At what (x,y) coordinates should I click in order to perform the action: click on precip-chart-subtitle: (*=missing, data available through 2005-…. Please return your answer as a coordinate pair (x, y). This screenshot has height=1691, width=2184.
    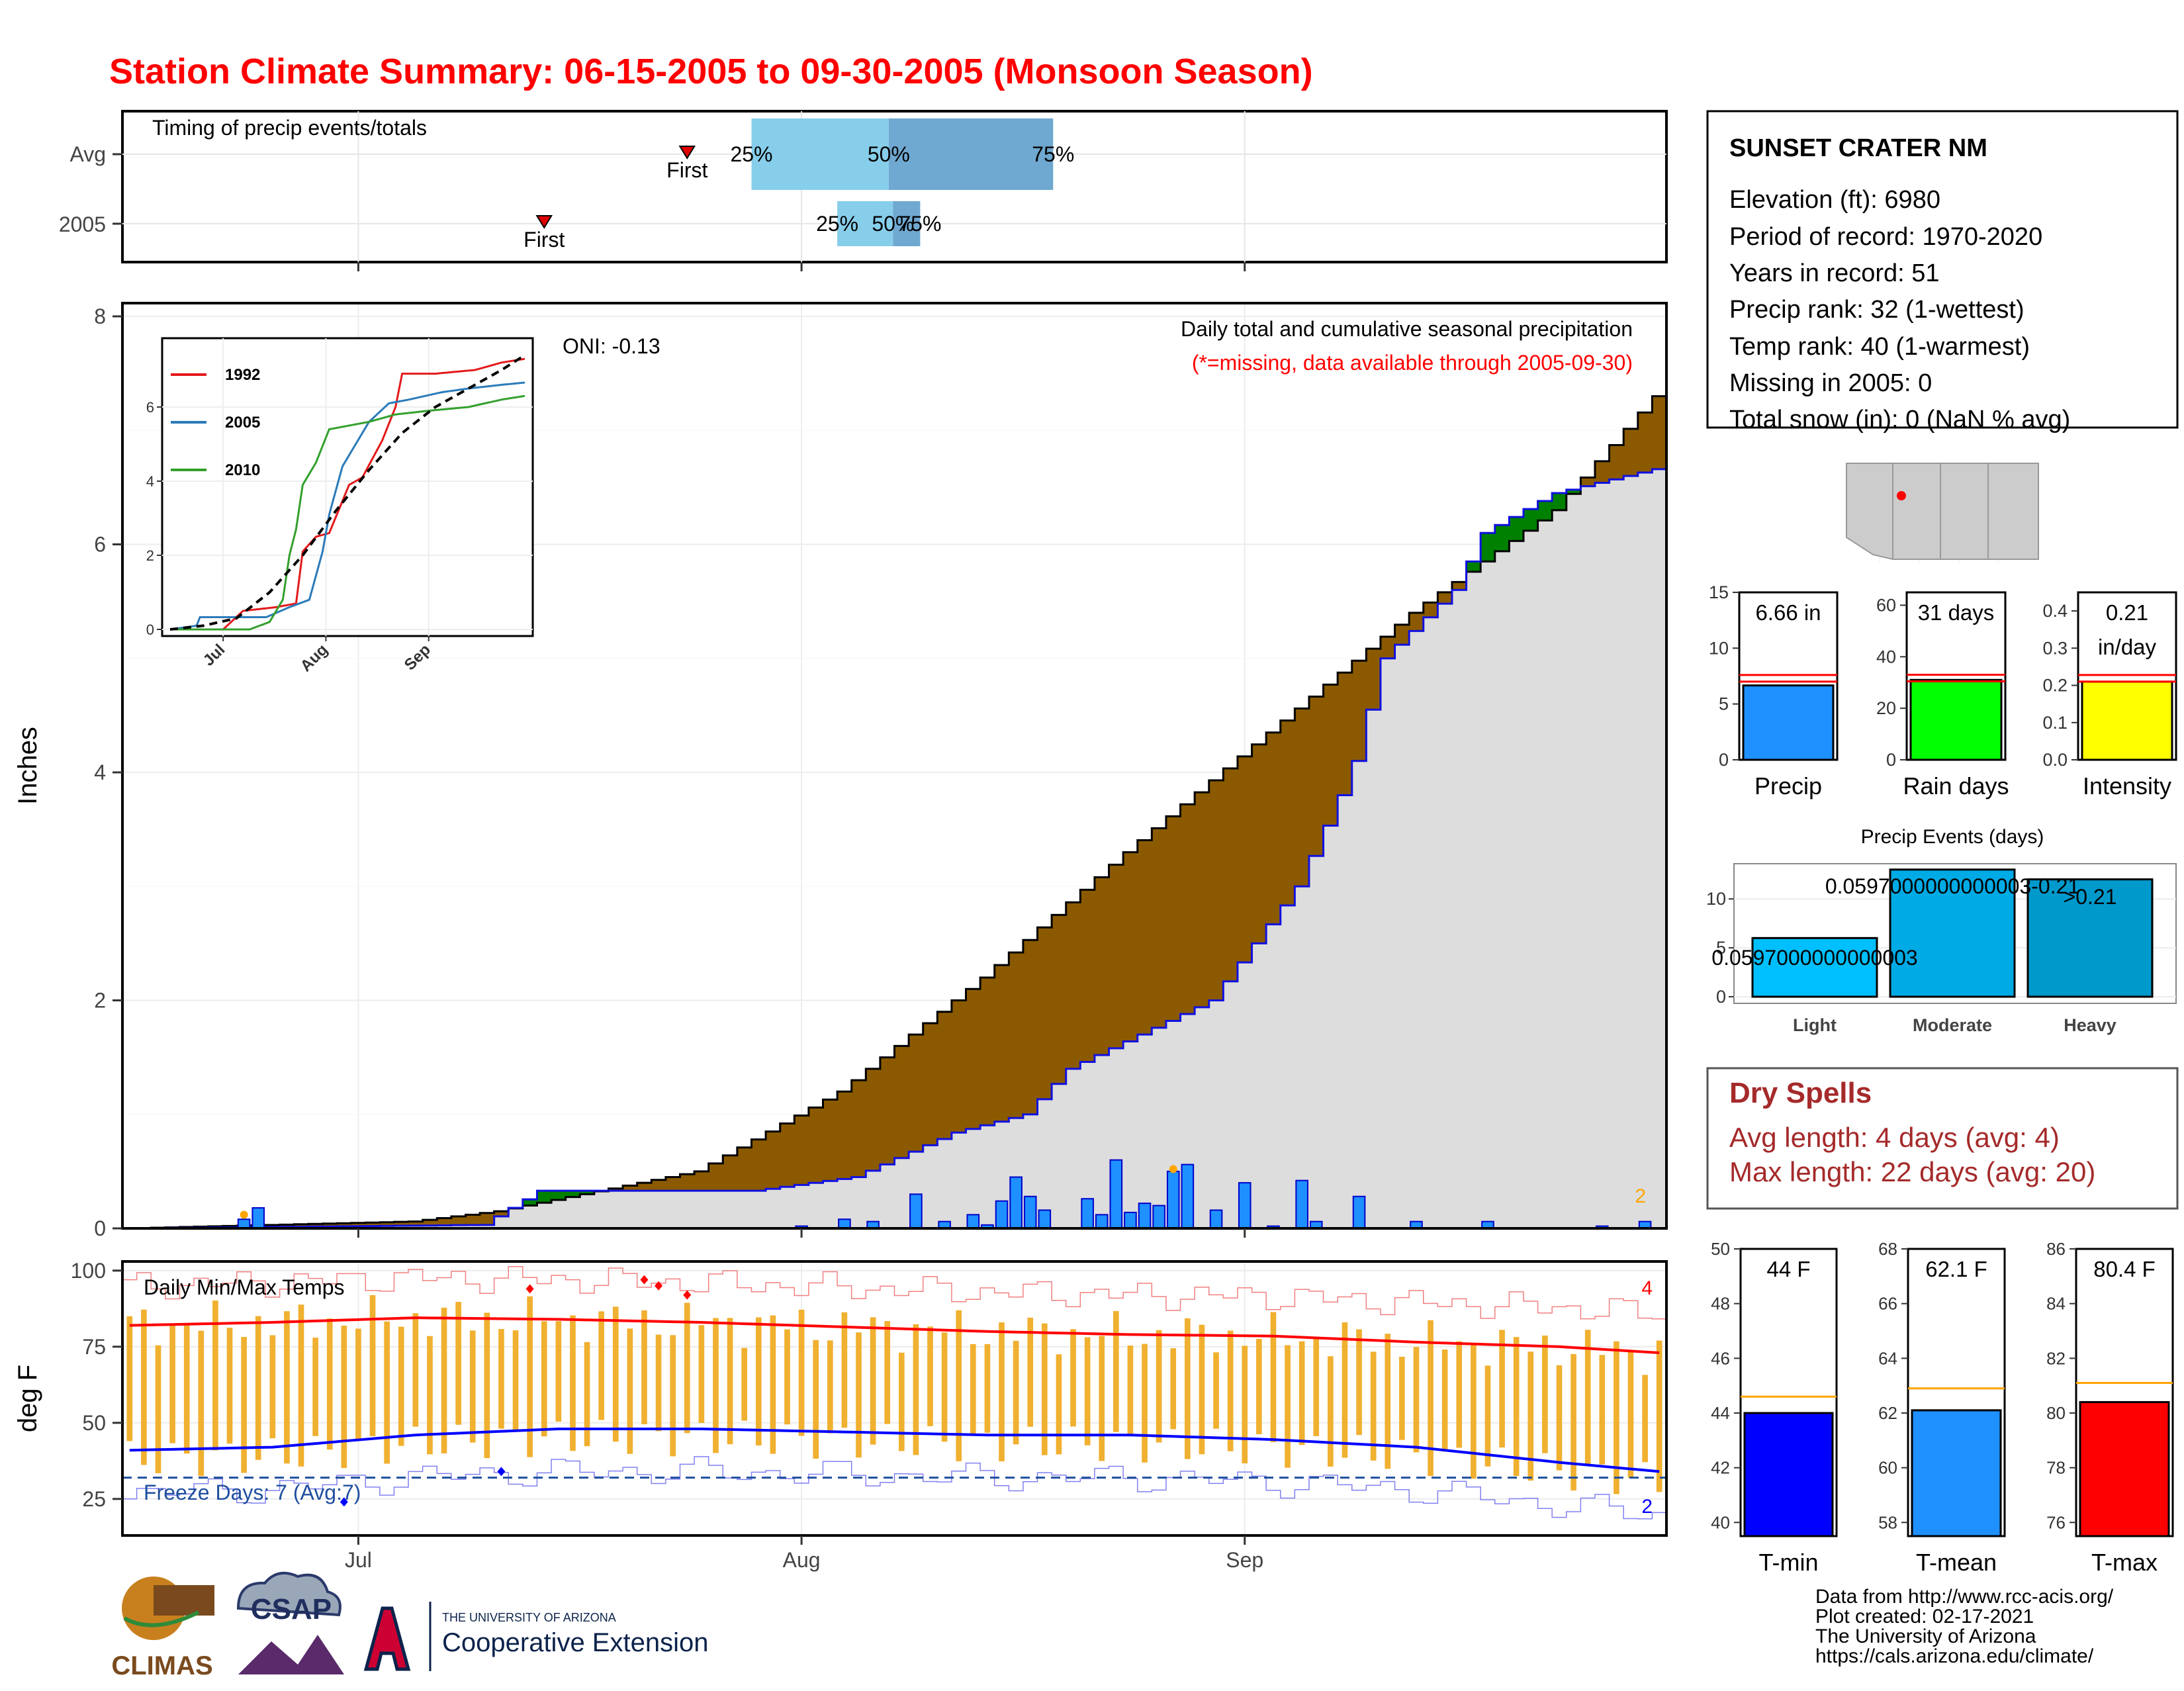
    Looking at the image, I should click on (1413, 363).